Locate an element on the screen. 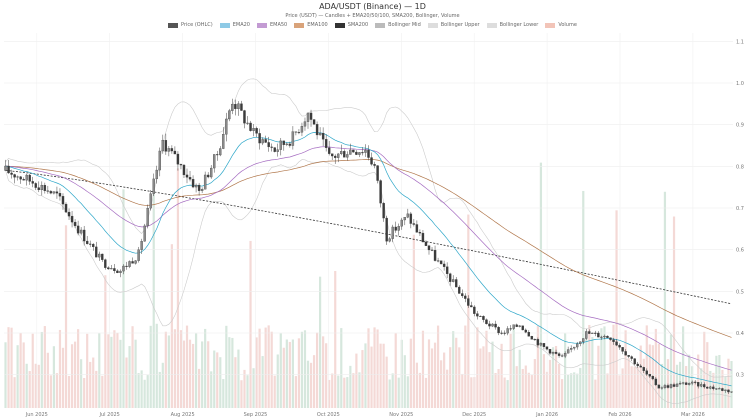 The height and width of the screenshot is (419, 745). y-tick-label: 0.5 is located at coordinates (740, 292).